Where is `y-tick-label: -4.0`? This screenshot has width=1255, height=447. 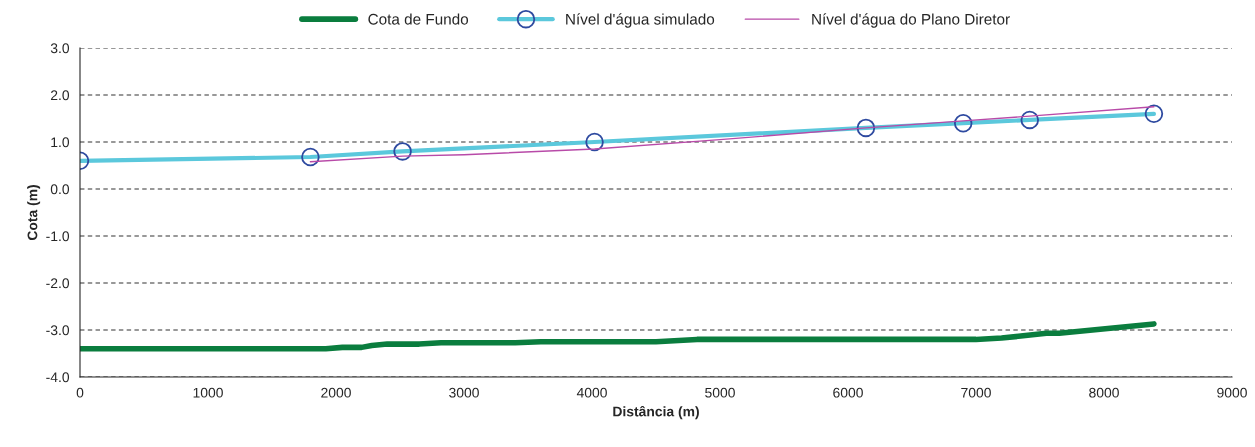
y-tick-label: -4.0 is located at coordinates (58, 377).